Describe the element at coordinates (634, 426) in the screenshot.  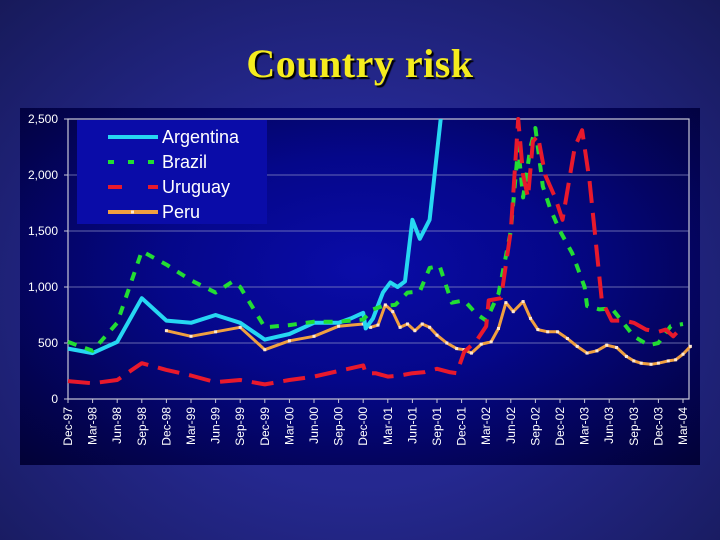
I see `x-tick-label: Sep-03` at that location.